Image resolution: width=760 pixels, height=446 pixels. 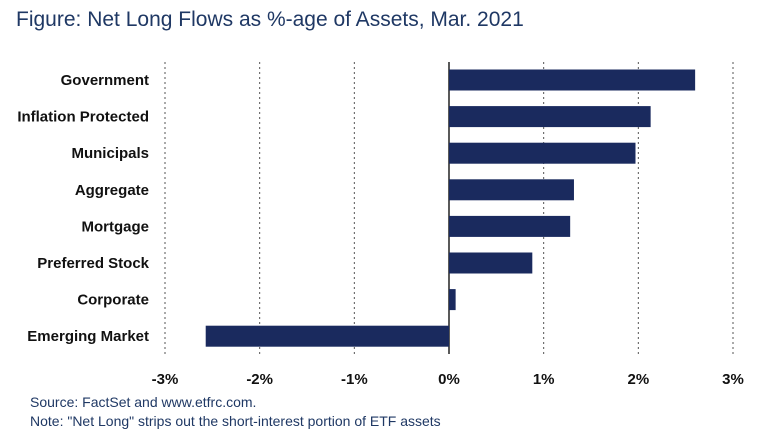 What do you see at coordinates (550, 117) in the screenshot?
I see `bar-inflation-protected` at bounding box center [550, 117].